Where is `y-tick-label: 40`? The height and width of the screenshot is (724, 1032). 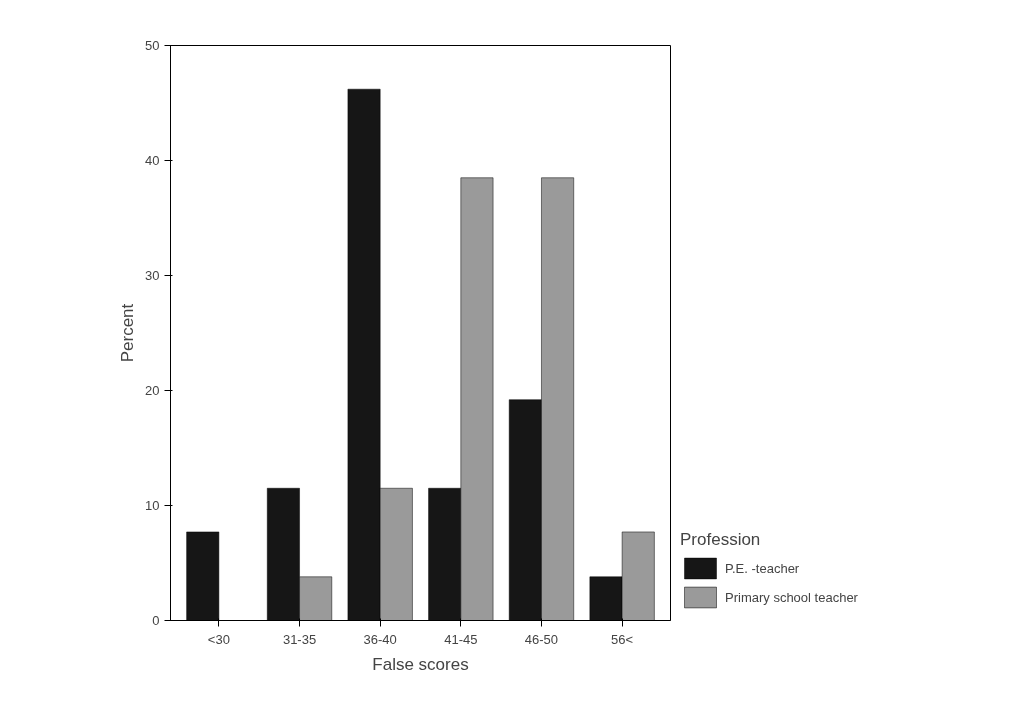 y-tick-label: 40 is located at coordinates (152, 160).